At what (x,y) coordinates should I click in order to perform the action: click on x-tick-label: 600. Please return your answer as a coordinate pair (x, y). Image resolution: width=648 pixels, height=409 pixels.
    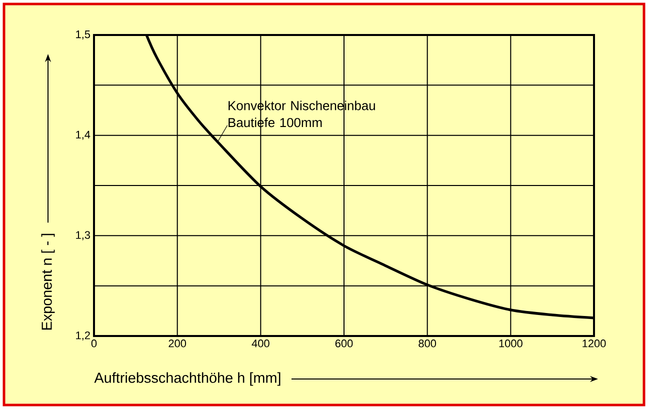
    Looking at the image, I should click on (344, 344).